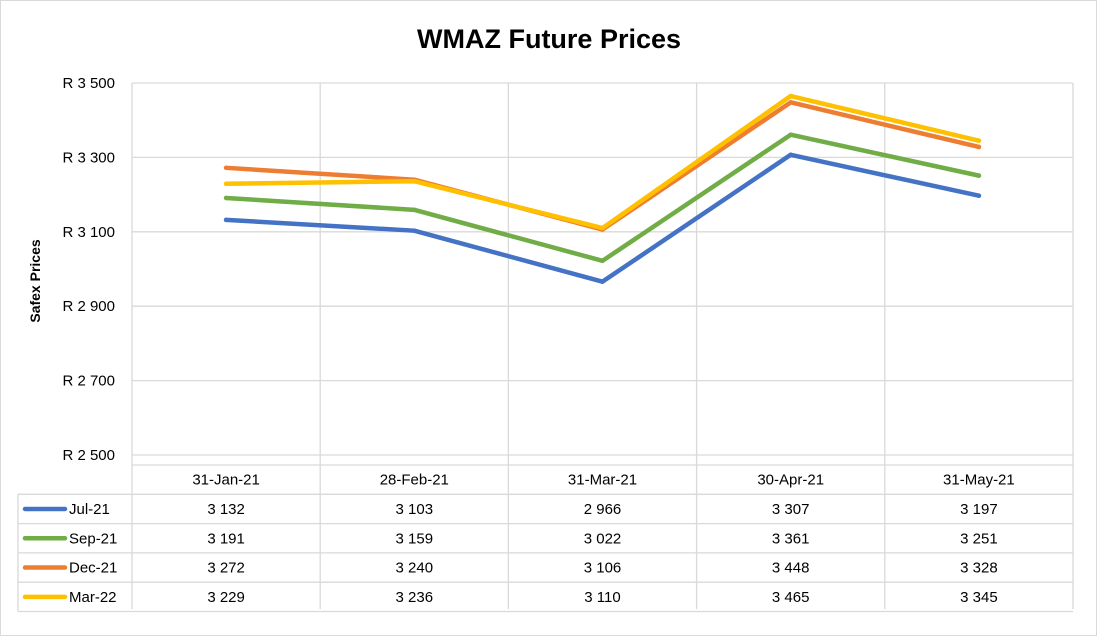 This screenshot has width=1097, height=636. I want to click on y-tick-label: R 3 300, so click(88, 157).